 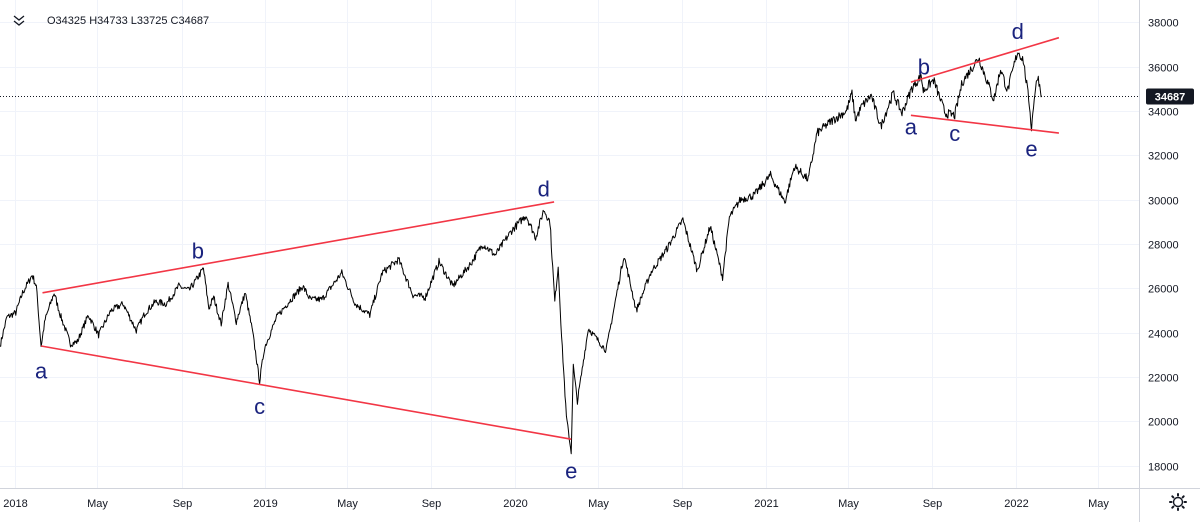 I want to click on y-tick-label: 26000, so click(x=1163, y=290).